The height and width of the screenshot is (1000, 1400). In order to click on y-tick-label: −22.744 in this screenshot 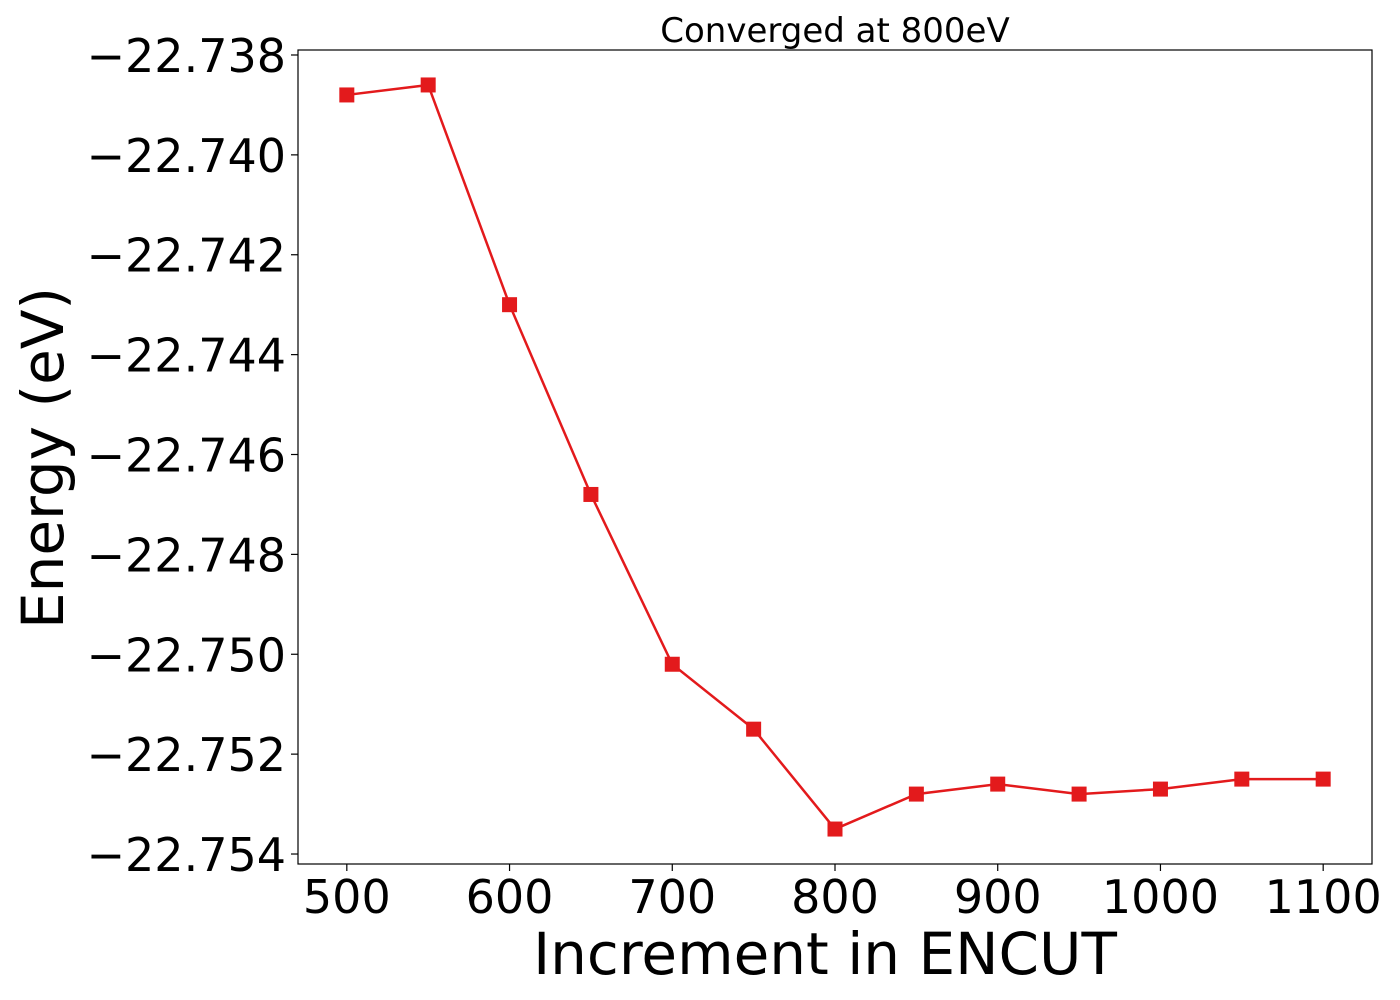, I will do `click(187, 356)`.